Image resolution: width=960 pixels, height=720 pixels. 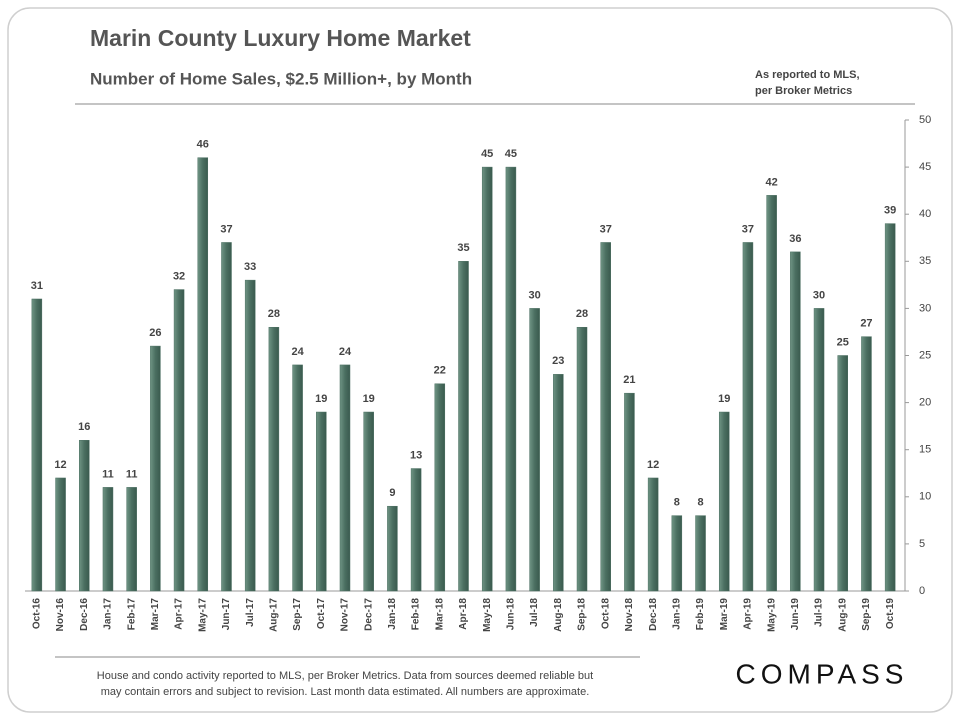 I want to click on x-tick-label: Oct-17, so click(x=321, y=614).